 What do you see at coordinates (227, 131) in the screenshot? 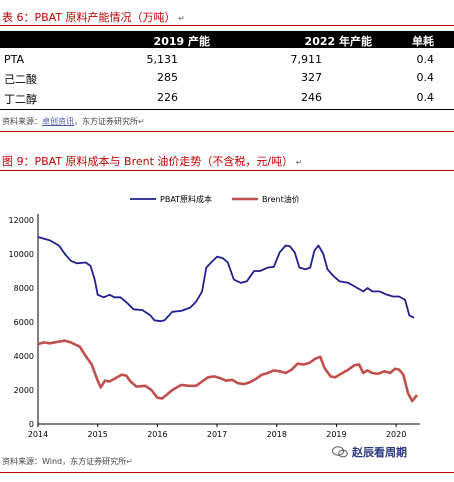
I see `table-source-rule` at bounding box center [227, 131].